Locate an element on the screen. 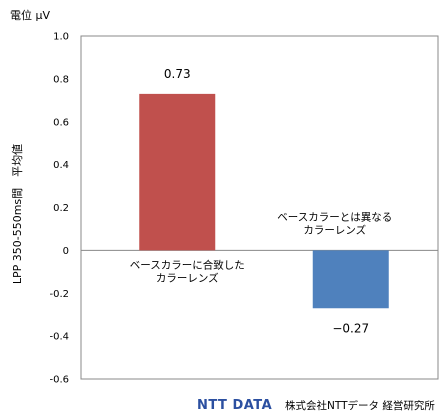 The width and height of the screenshot is (447, 415). y-tick-labels: 1.0 0.8 0.6 0.4 0.2 0 -0.2 -0.4 -0.6 is located at coordinates (59, 209).